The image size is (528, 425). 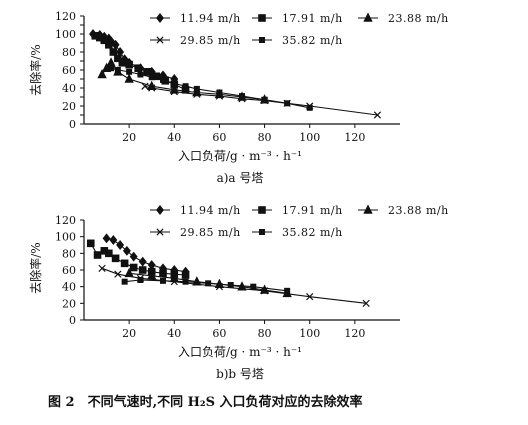 I want to click on legend-label: 35.82 m/h, so click(x=312, y=232).